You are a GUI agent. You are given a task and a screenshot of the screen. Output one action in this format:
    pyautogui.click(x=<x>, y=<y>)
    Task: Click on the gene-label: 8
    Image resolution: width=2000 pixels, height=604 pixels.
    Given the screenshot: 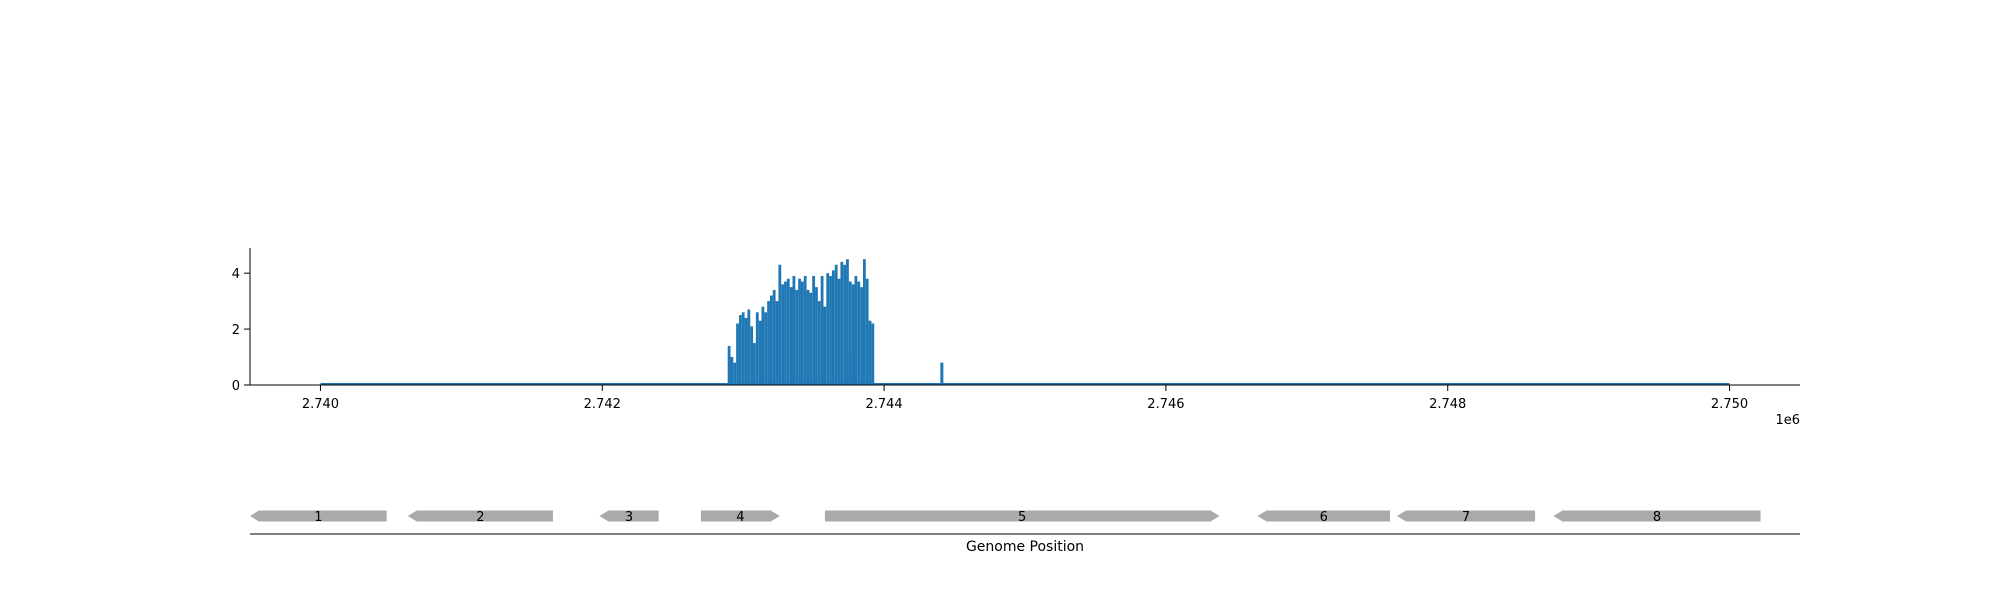 What is the action you would take?
    pyautogui.click(x=1657, y=517)
    